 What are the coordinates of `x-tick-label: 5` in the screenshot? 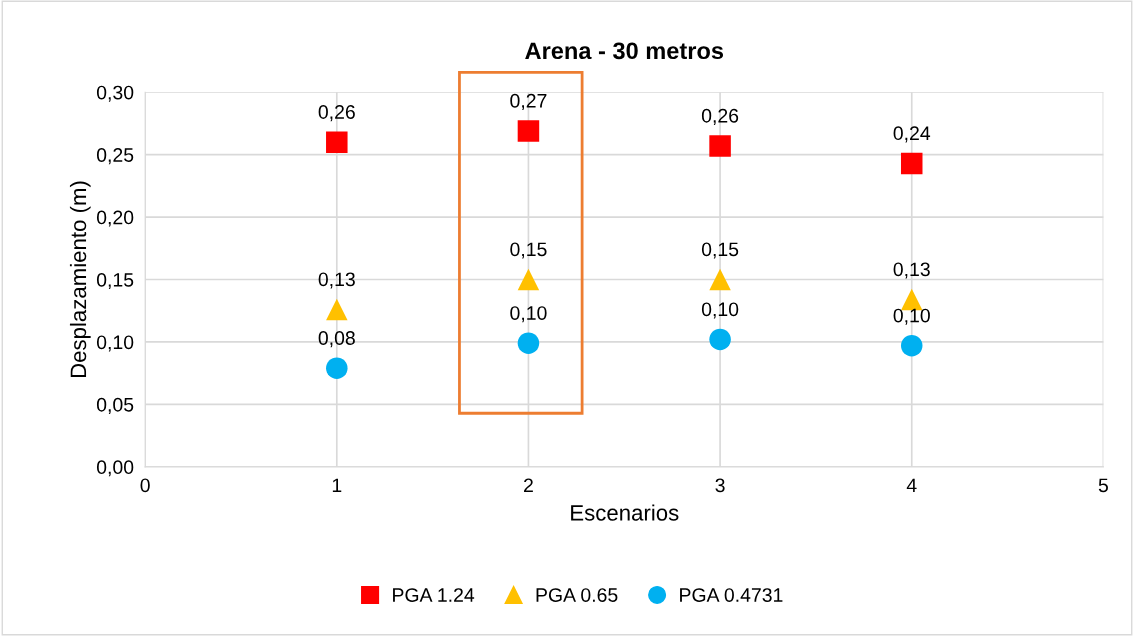 It's located at (1103, 485).